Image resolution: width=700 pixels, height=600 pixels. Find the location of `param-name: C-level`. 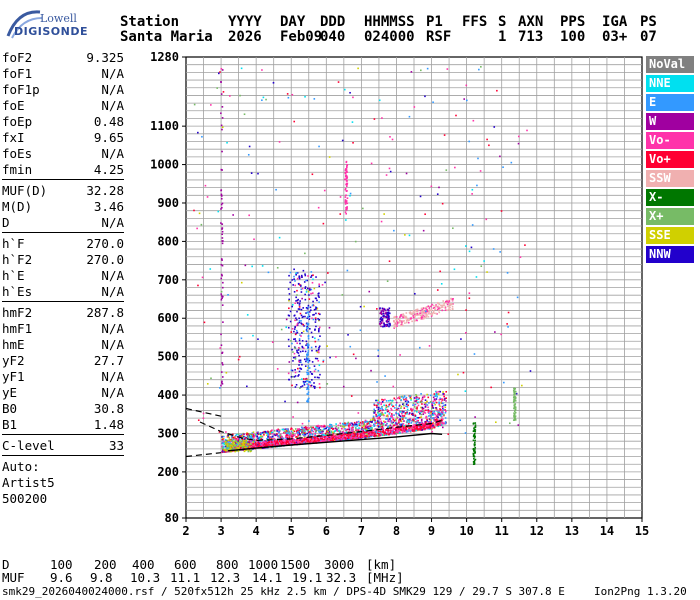

param-name: C-level is located at coordinates (28, 445).